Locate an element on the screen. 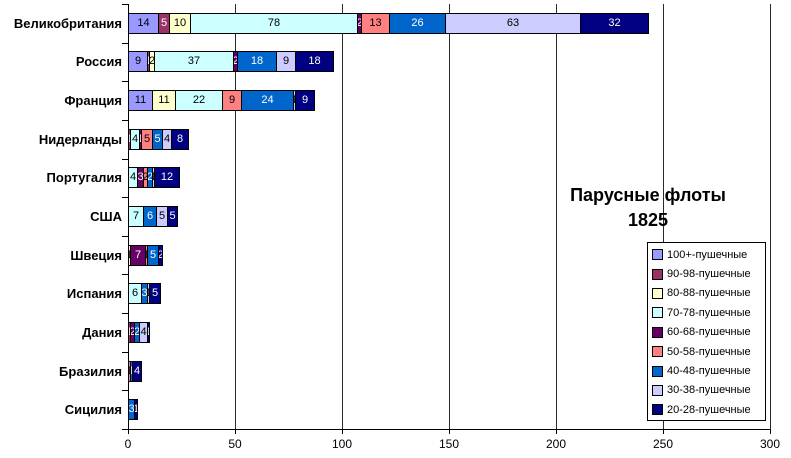  legend-label: 20-28-пушечные is located at coordinates (709, 409).